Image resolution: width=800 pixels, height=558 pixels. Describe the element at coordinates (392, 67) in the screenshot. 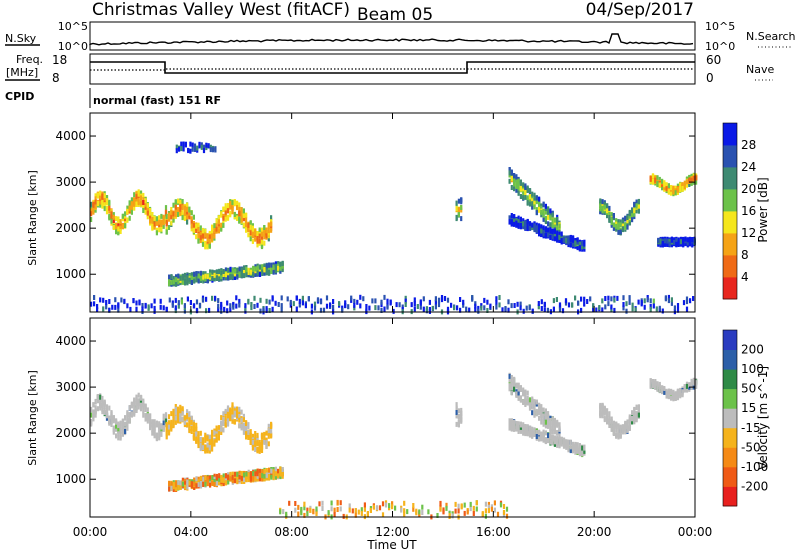

I see `freq-trace` at that location.